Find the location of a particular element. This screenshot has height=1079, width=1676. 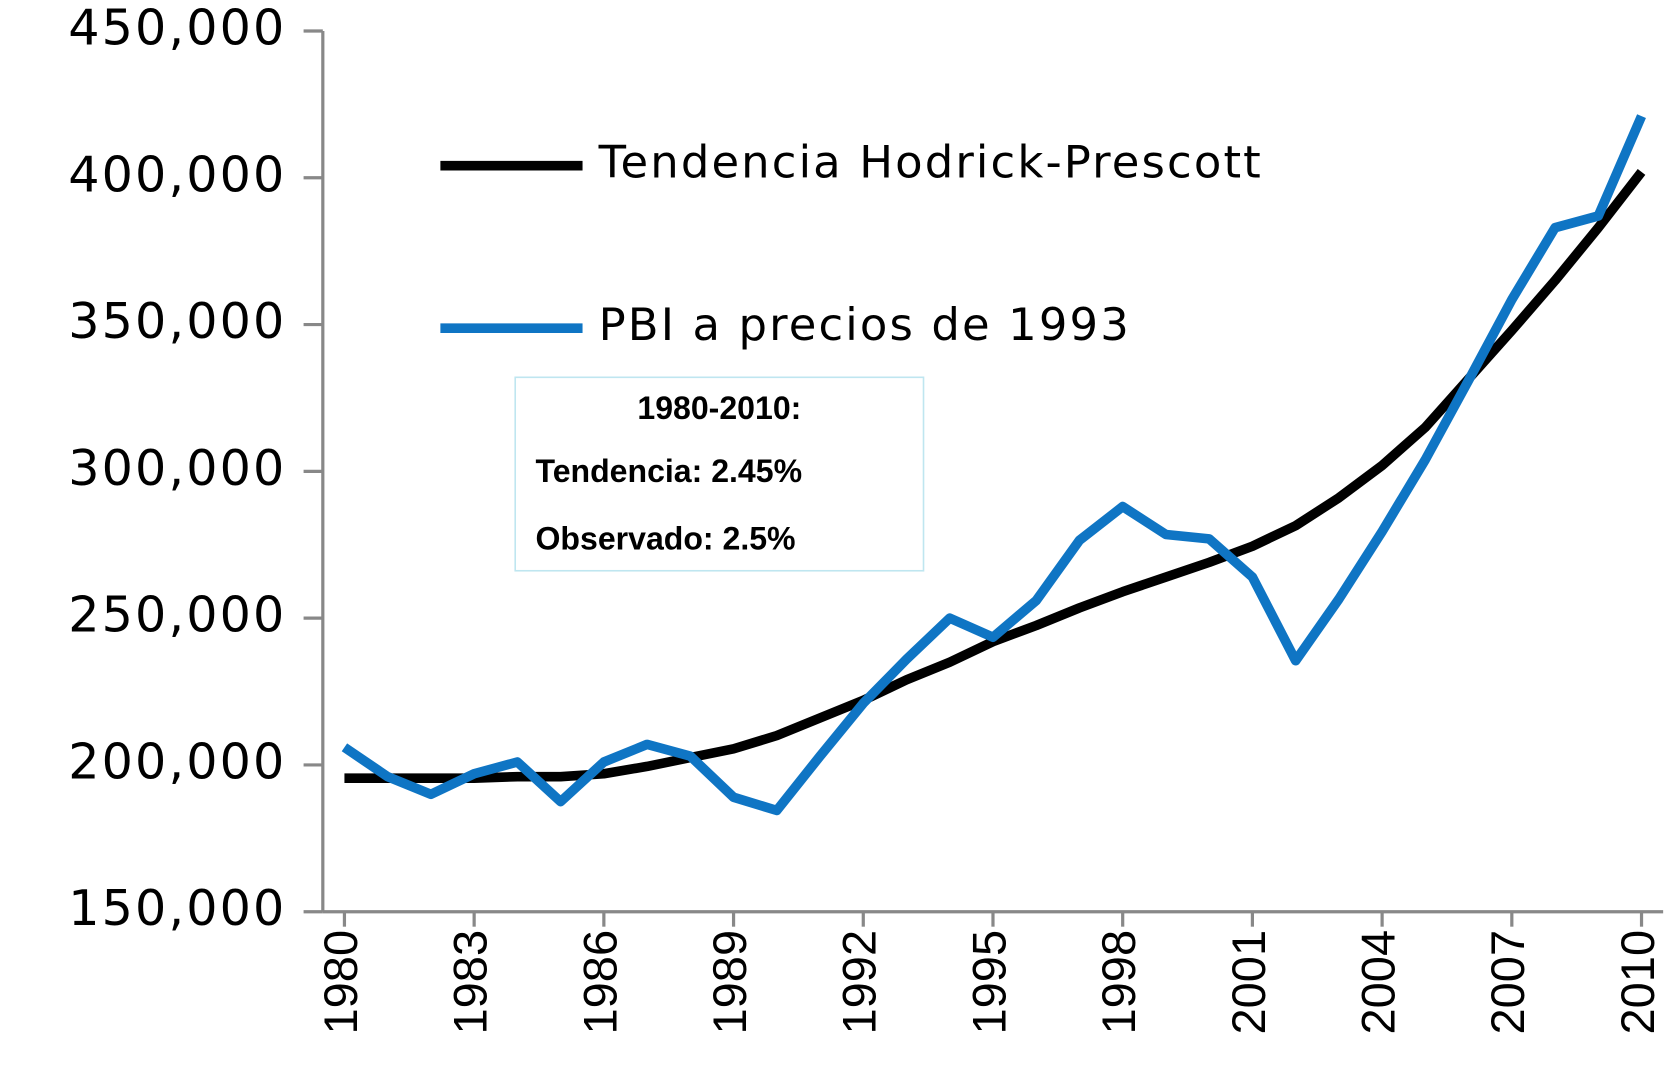

annotation: Tendencia: 2.45% is located at coordinates (669, 471).